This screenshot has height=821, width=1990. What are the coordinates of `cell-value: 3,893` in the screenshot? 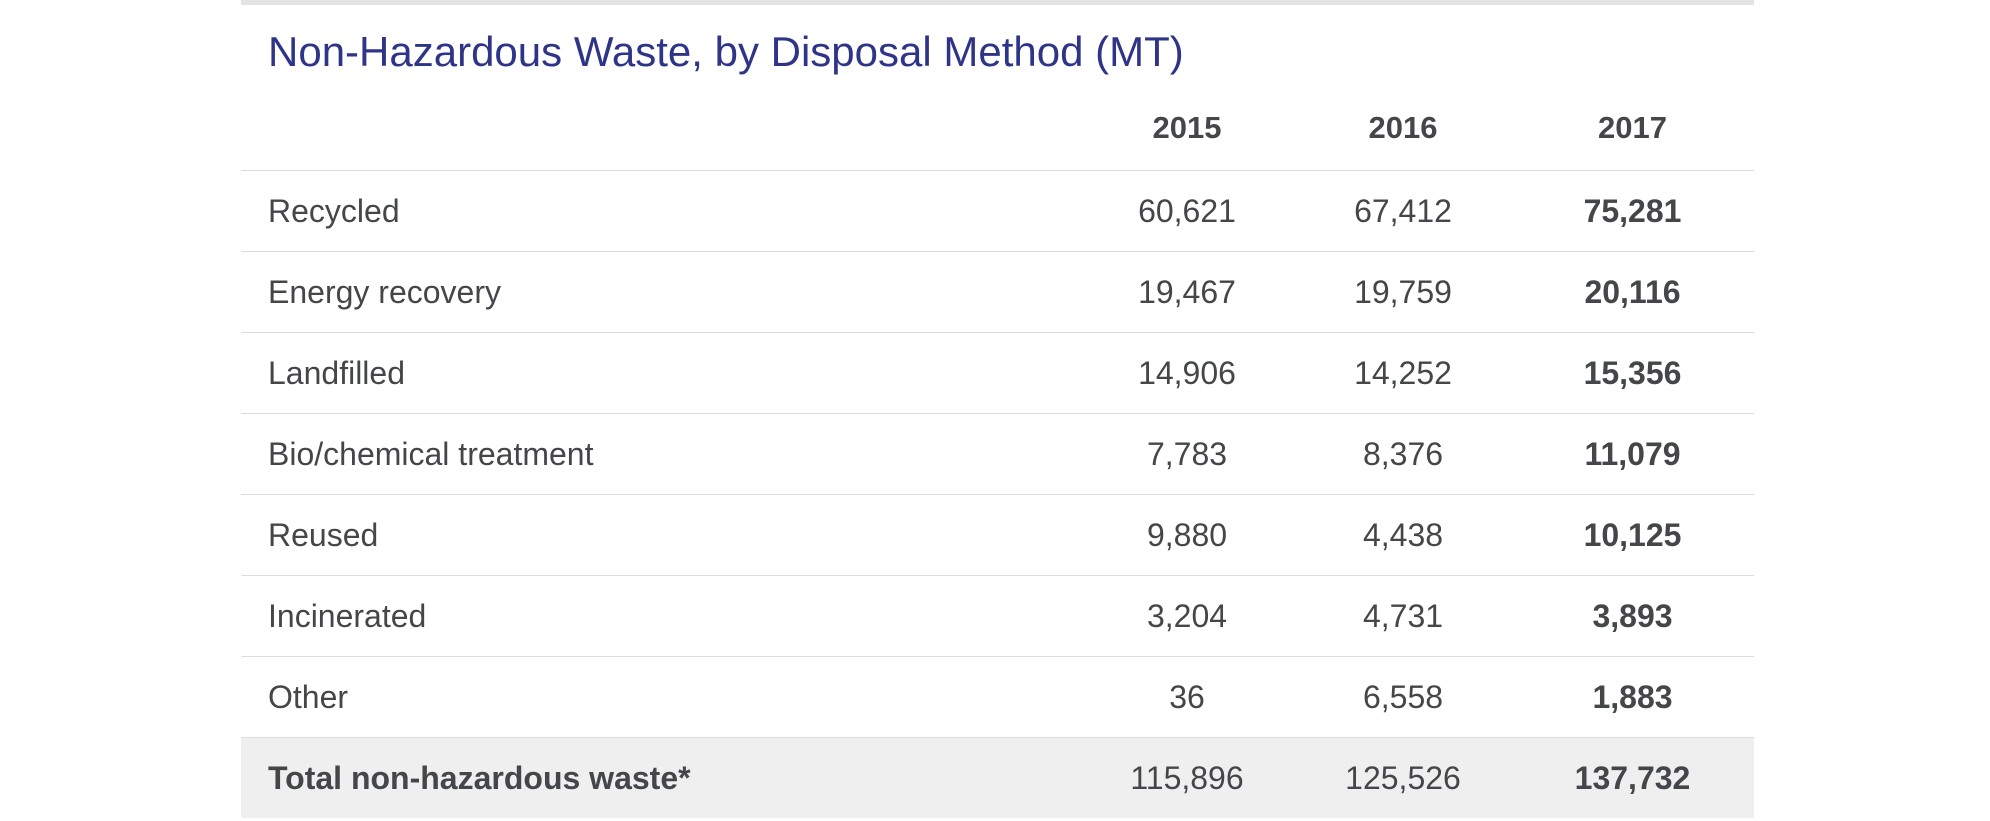 It's located at (1632, 616).